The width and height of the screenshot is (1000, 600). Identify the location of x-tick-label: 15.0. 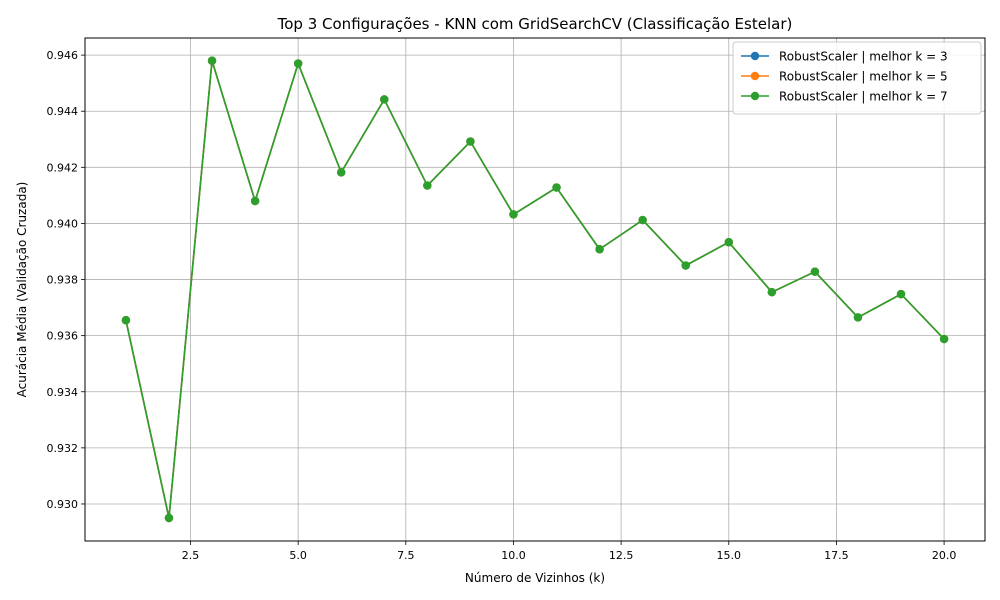
(729, 555).